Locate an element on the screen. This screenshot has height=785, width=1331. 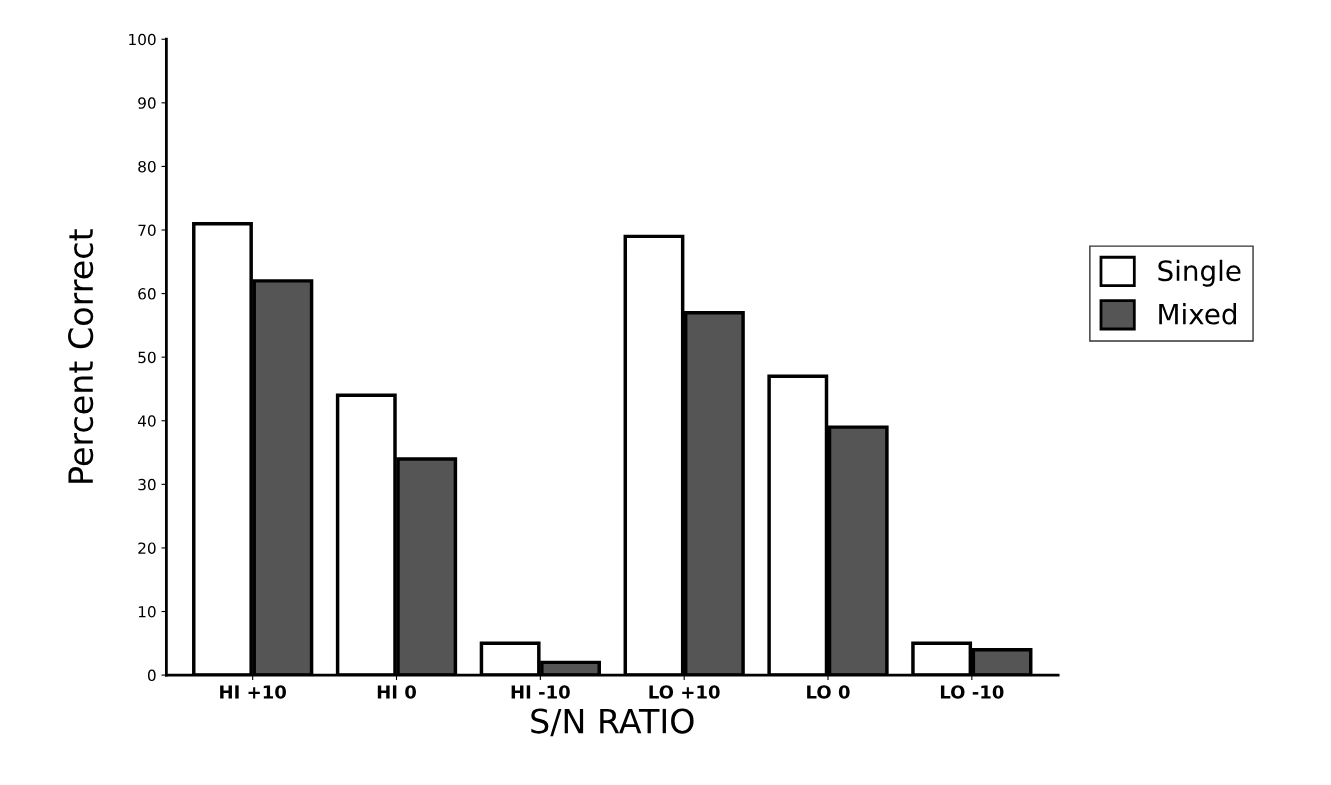
x-tick-label: LO 0 is located at coordinates (828, 692).